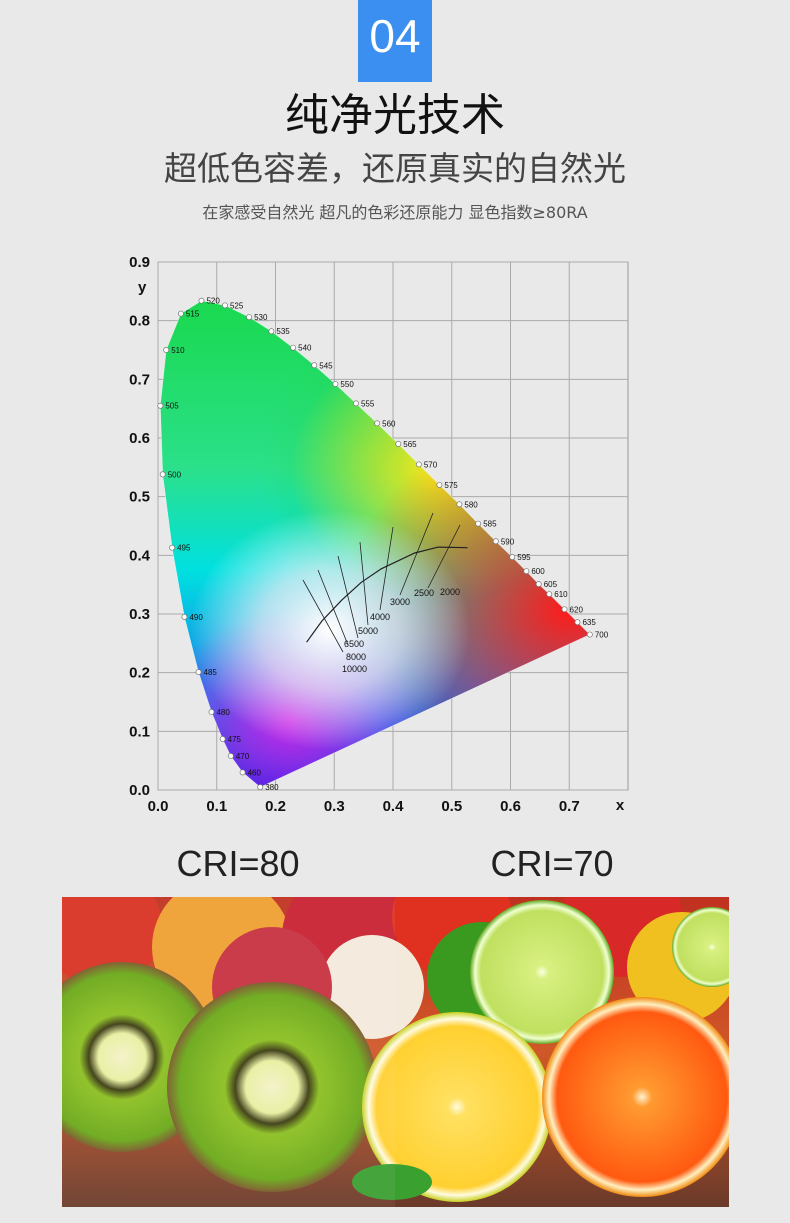 This screenshot has width=790, height=1223. I want to click on wavelength-label: 555, so click(368, 403).